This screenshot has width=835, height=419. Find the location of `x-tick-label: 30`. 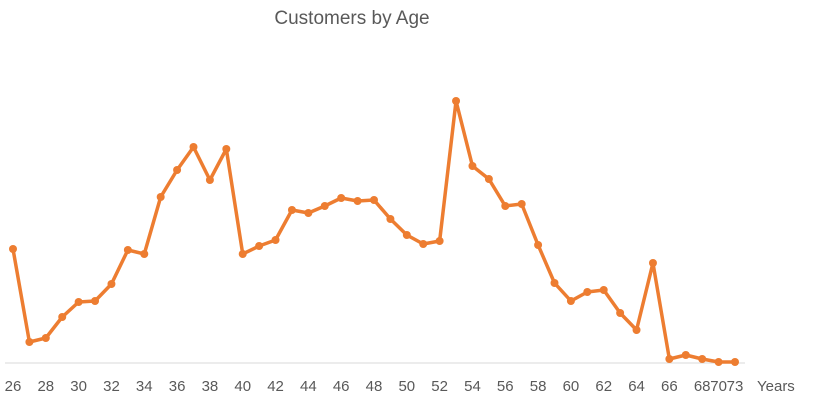

x-tick-label: 30 is located at coordinates (78, 386).